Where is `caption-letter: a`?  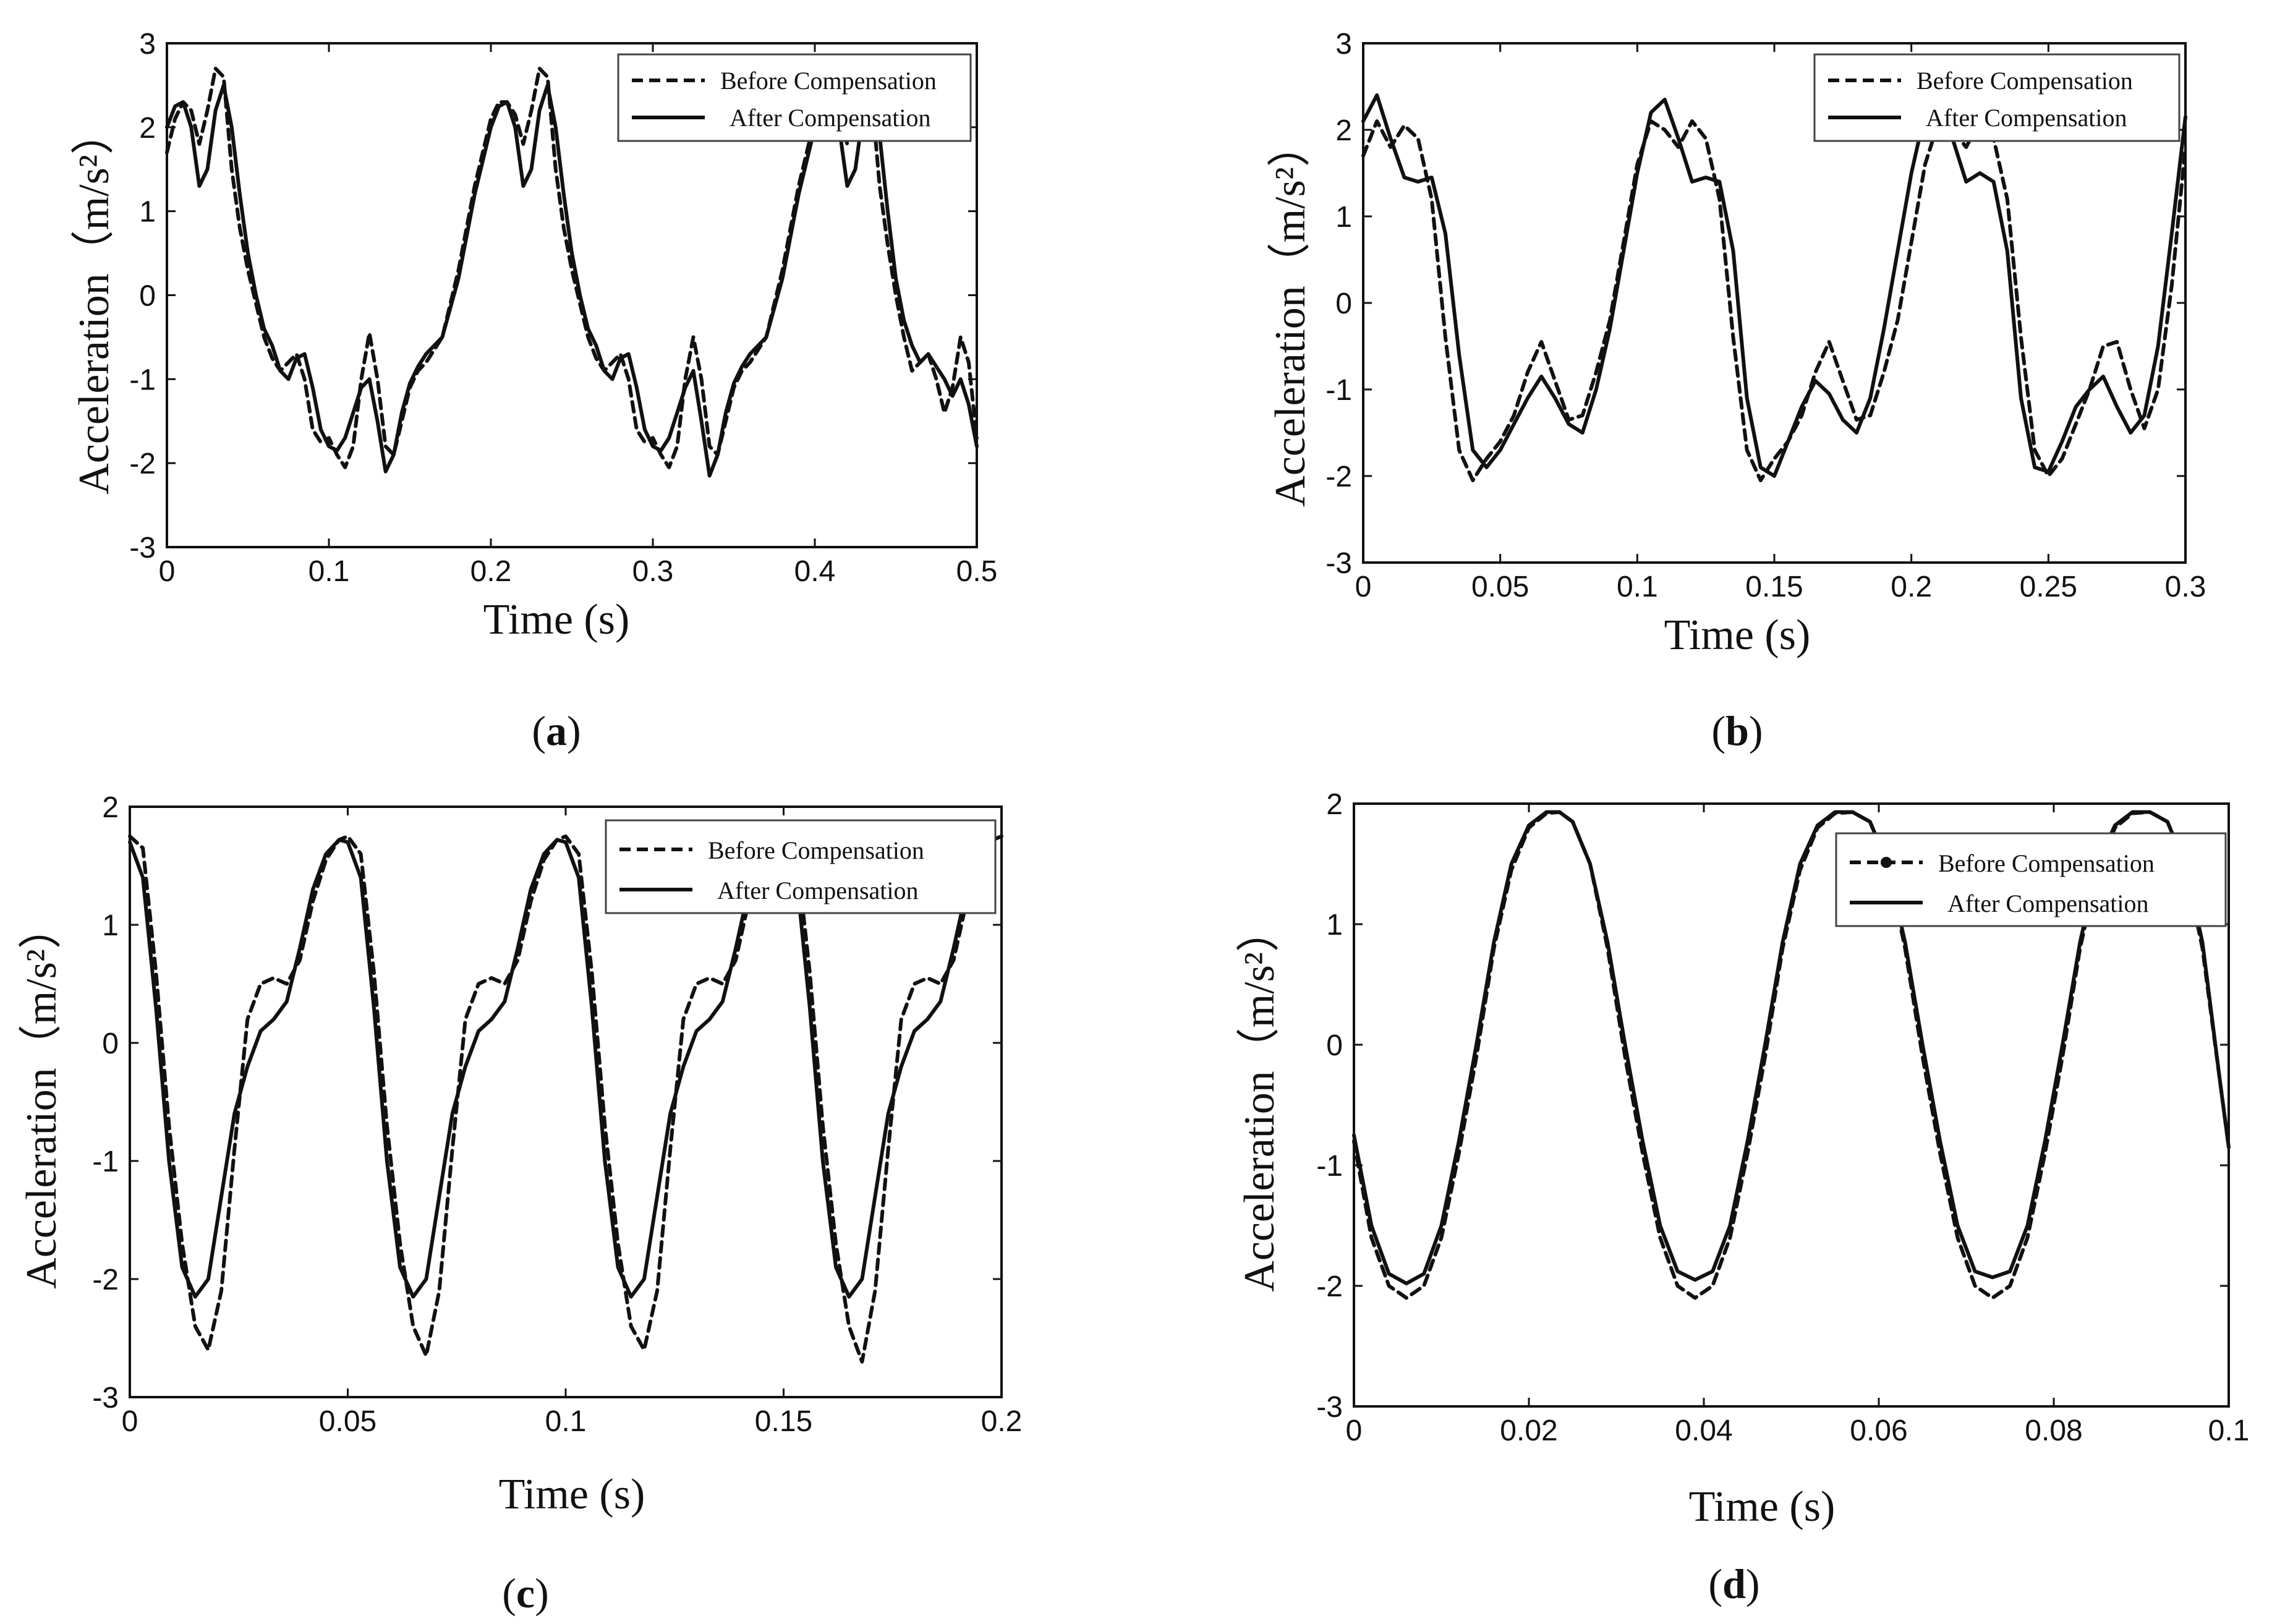 caption-letter: a is located at coordinates (556, 731).